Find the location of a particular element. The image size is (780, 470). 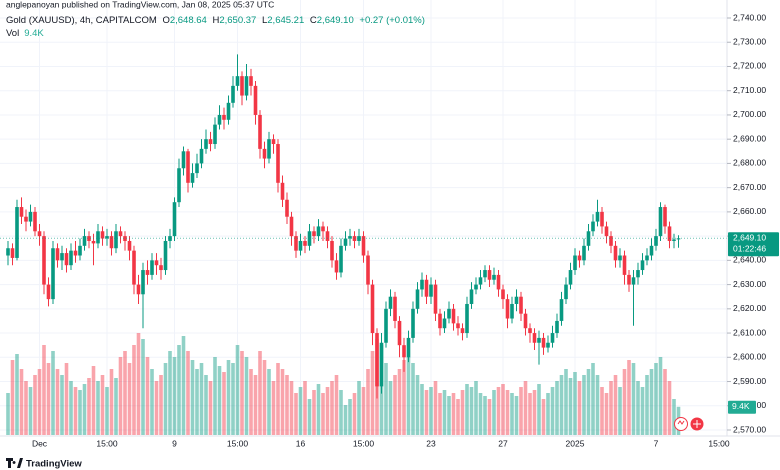

countdown: 01:22:46 is located at coordinates (749, 249).